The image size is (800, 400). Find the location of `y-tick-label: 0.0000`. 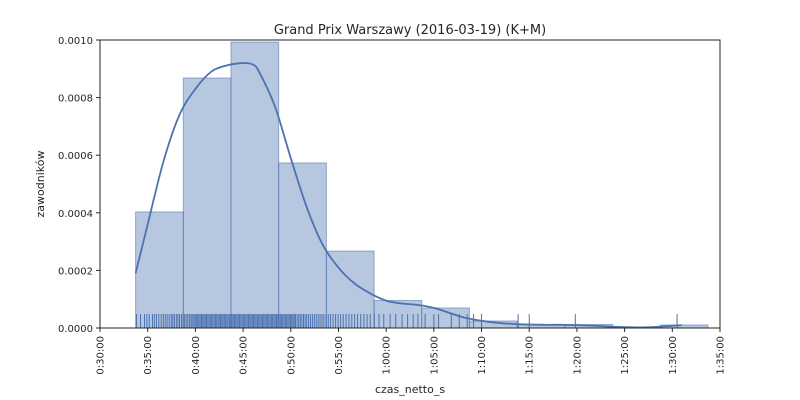

y-tick-label: 0.0000 is located at coordinates (75, 329).